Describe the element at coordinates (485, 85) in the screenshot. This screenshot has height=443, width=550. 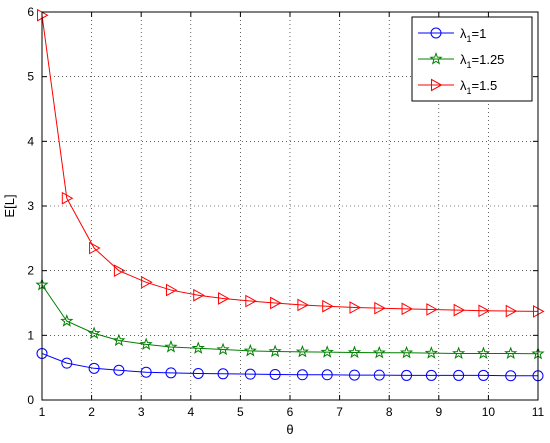
I see `legend-label-value: =1.5` at that location.